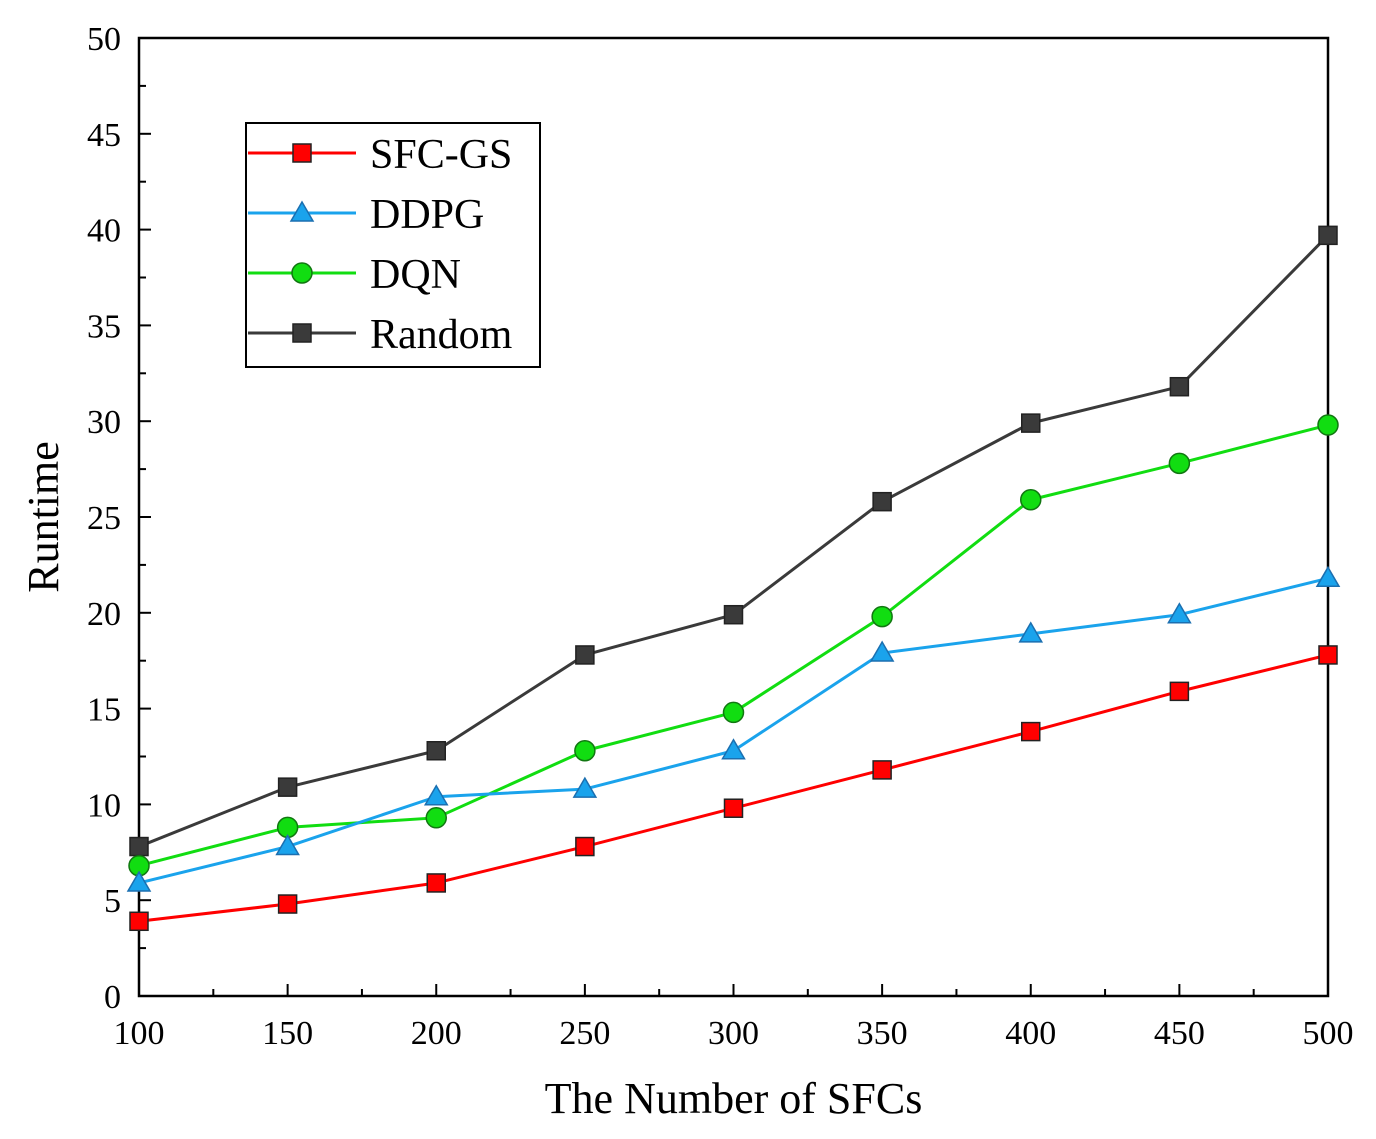 This screenshot has height=1139, width=1376. Describe the element at coordinates (112, 901) in the screenshot. I see `y-tick-label: 5` at that location.